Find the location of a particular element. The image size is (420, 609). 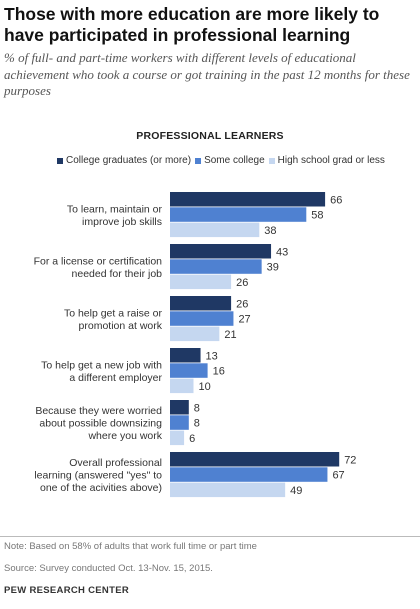

legend-label-college: College graduates (or more) is located at coordinates (129, 160).